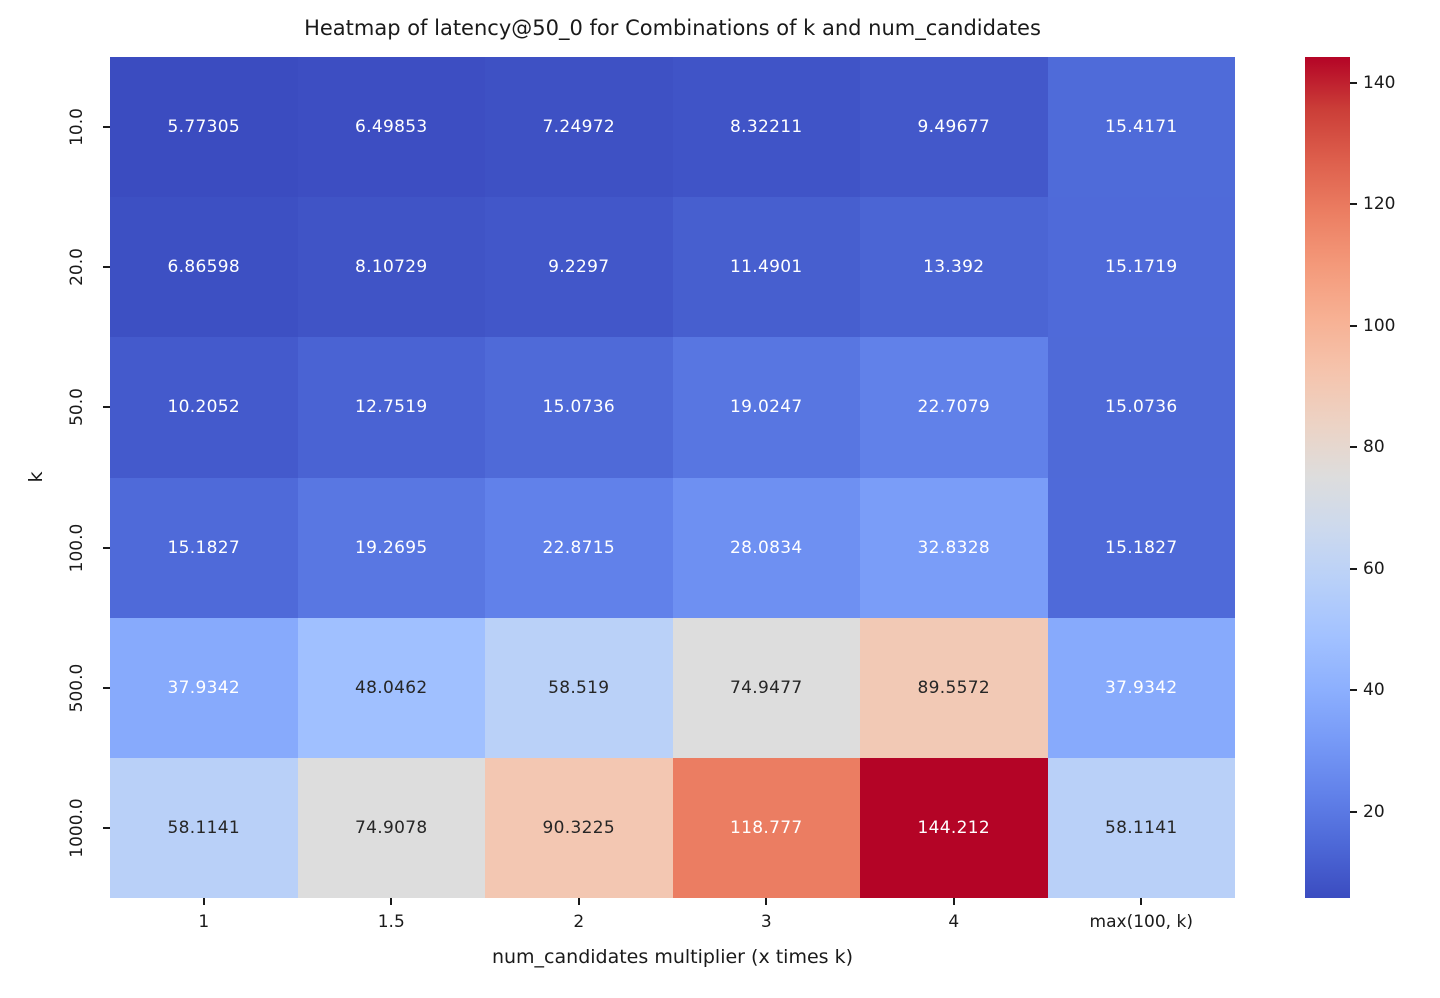  What do you see at coordinates (579, 827) in the screenshot?
I see `heatmap-cell: 90.3225` at bounding box center [579, 827].